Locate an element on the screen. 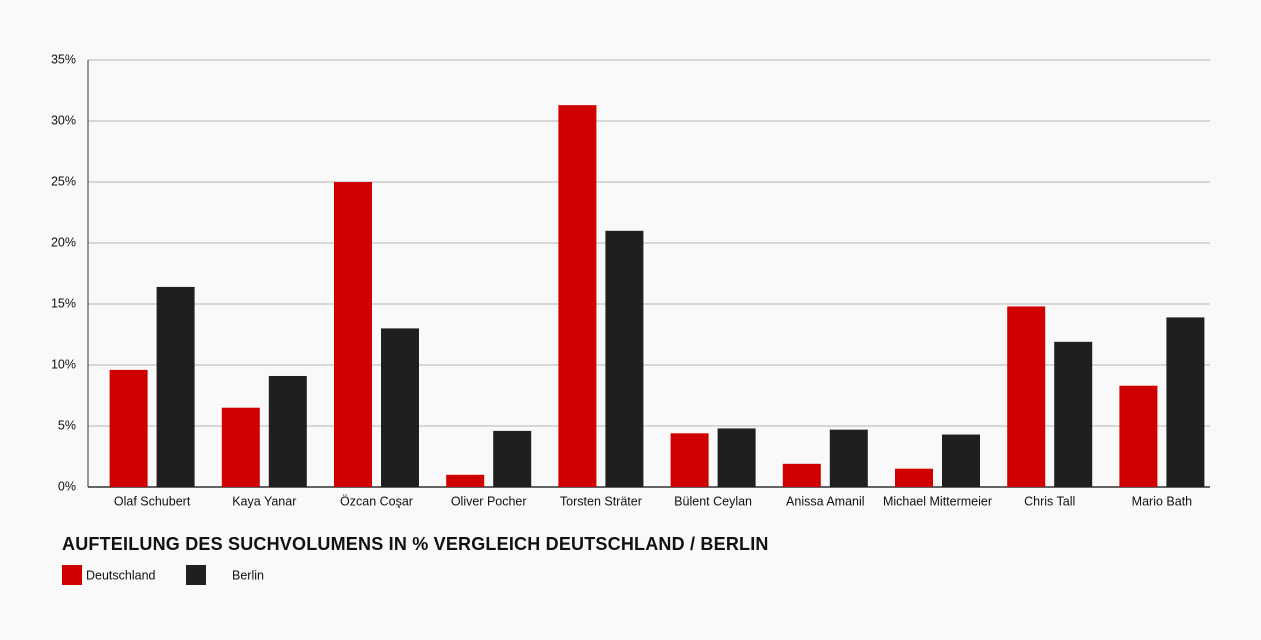 The width and height of the screenshot is (1261, 640). y-tick-label: 30% is located at coordinates (63, 120).